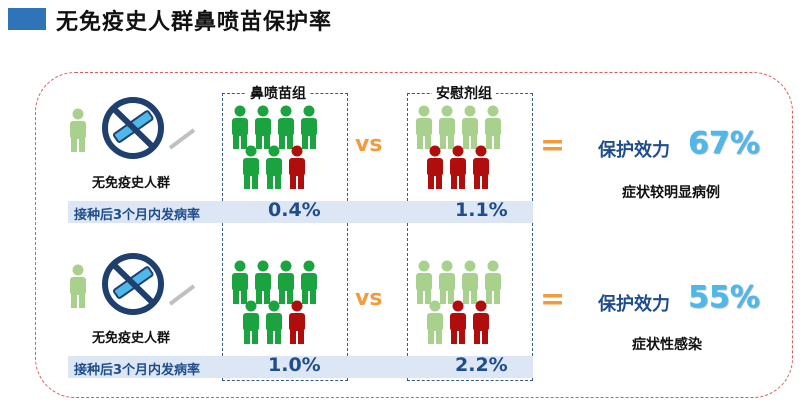 The width and height of the screenshot is (804, 414). What do you see at coordinates (464, 93) in the screenshot?
I see `placebo-group-label: 安慰剂组` at bounding box center [464, 93].